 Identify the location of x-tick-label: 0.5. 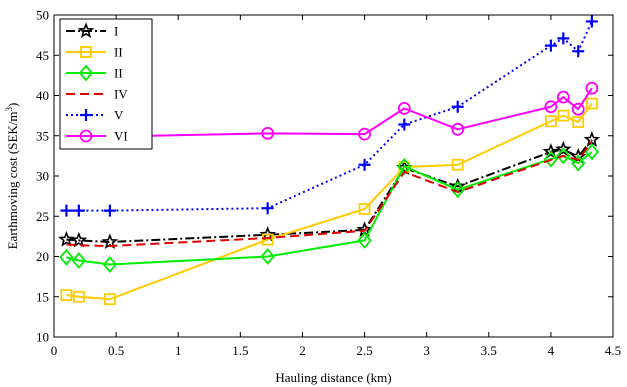
(116, 350).